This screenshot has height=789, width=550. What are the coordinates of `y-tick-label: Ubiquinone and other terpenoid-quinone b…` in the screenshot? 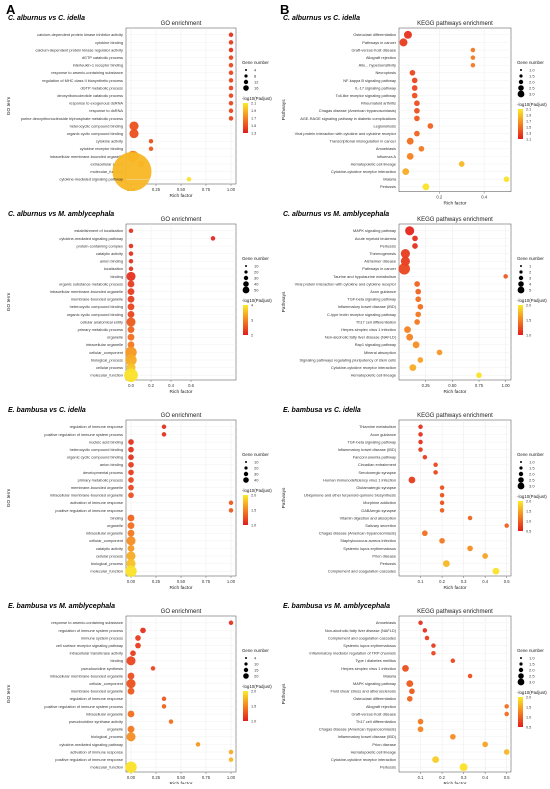 It's located at (350, 495).